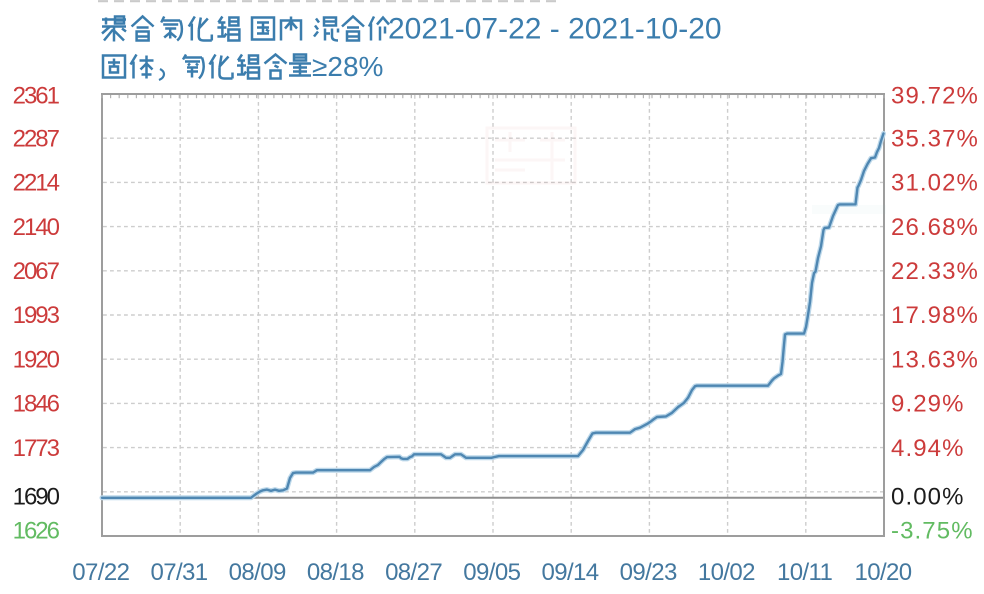  What do you see at coordinates (935, 227) in the screenshot?
I see `svg-text: 26.68%` at bounding box center [935, 227].